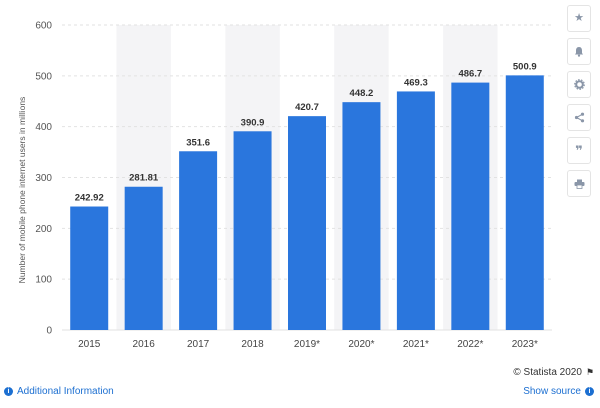 The height and width of the screenshot is (408, 600). I want to click on x-tick-label: 2023*, so click(525, 344).